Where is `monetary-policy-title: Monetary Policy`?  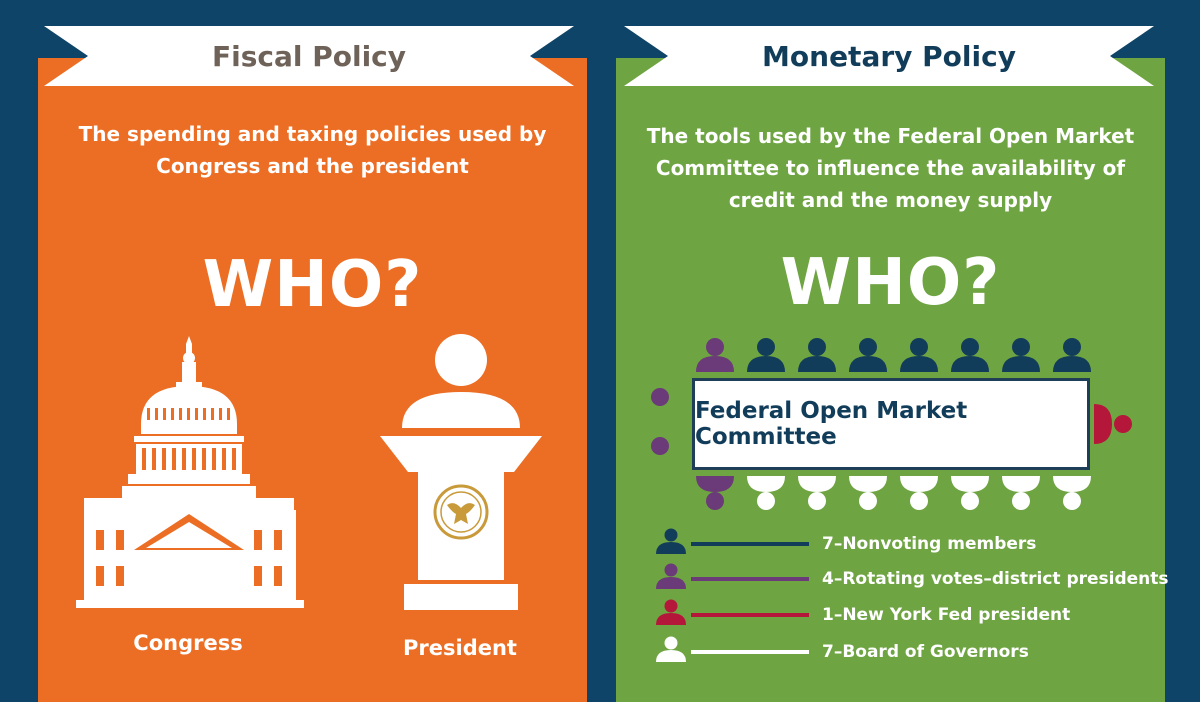
monetary-policy-title: Monetary Policy is located at coordinates (889, 56).